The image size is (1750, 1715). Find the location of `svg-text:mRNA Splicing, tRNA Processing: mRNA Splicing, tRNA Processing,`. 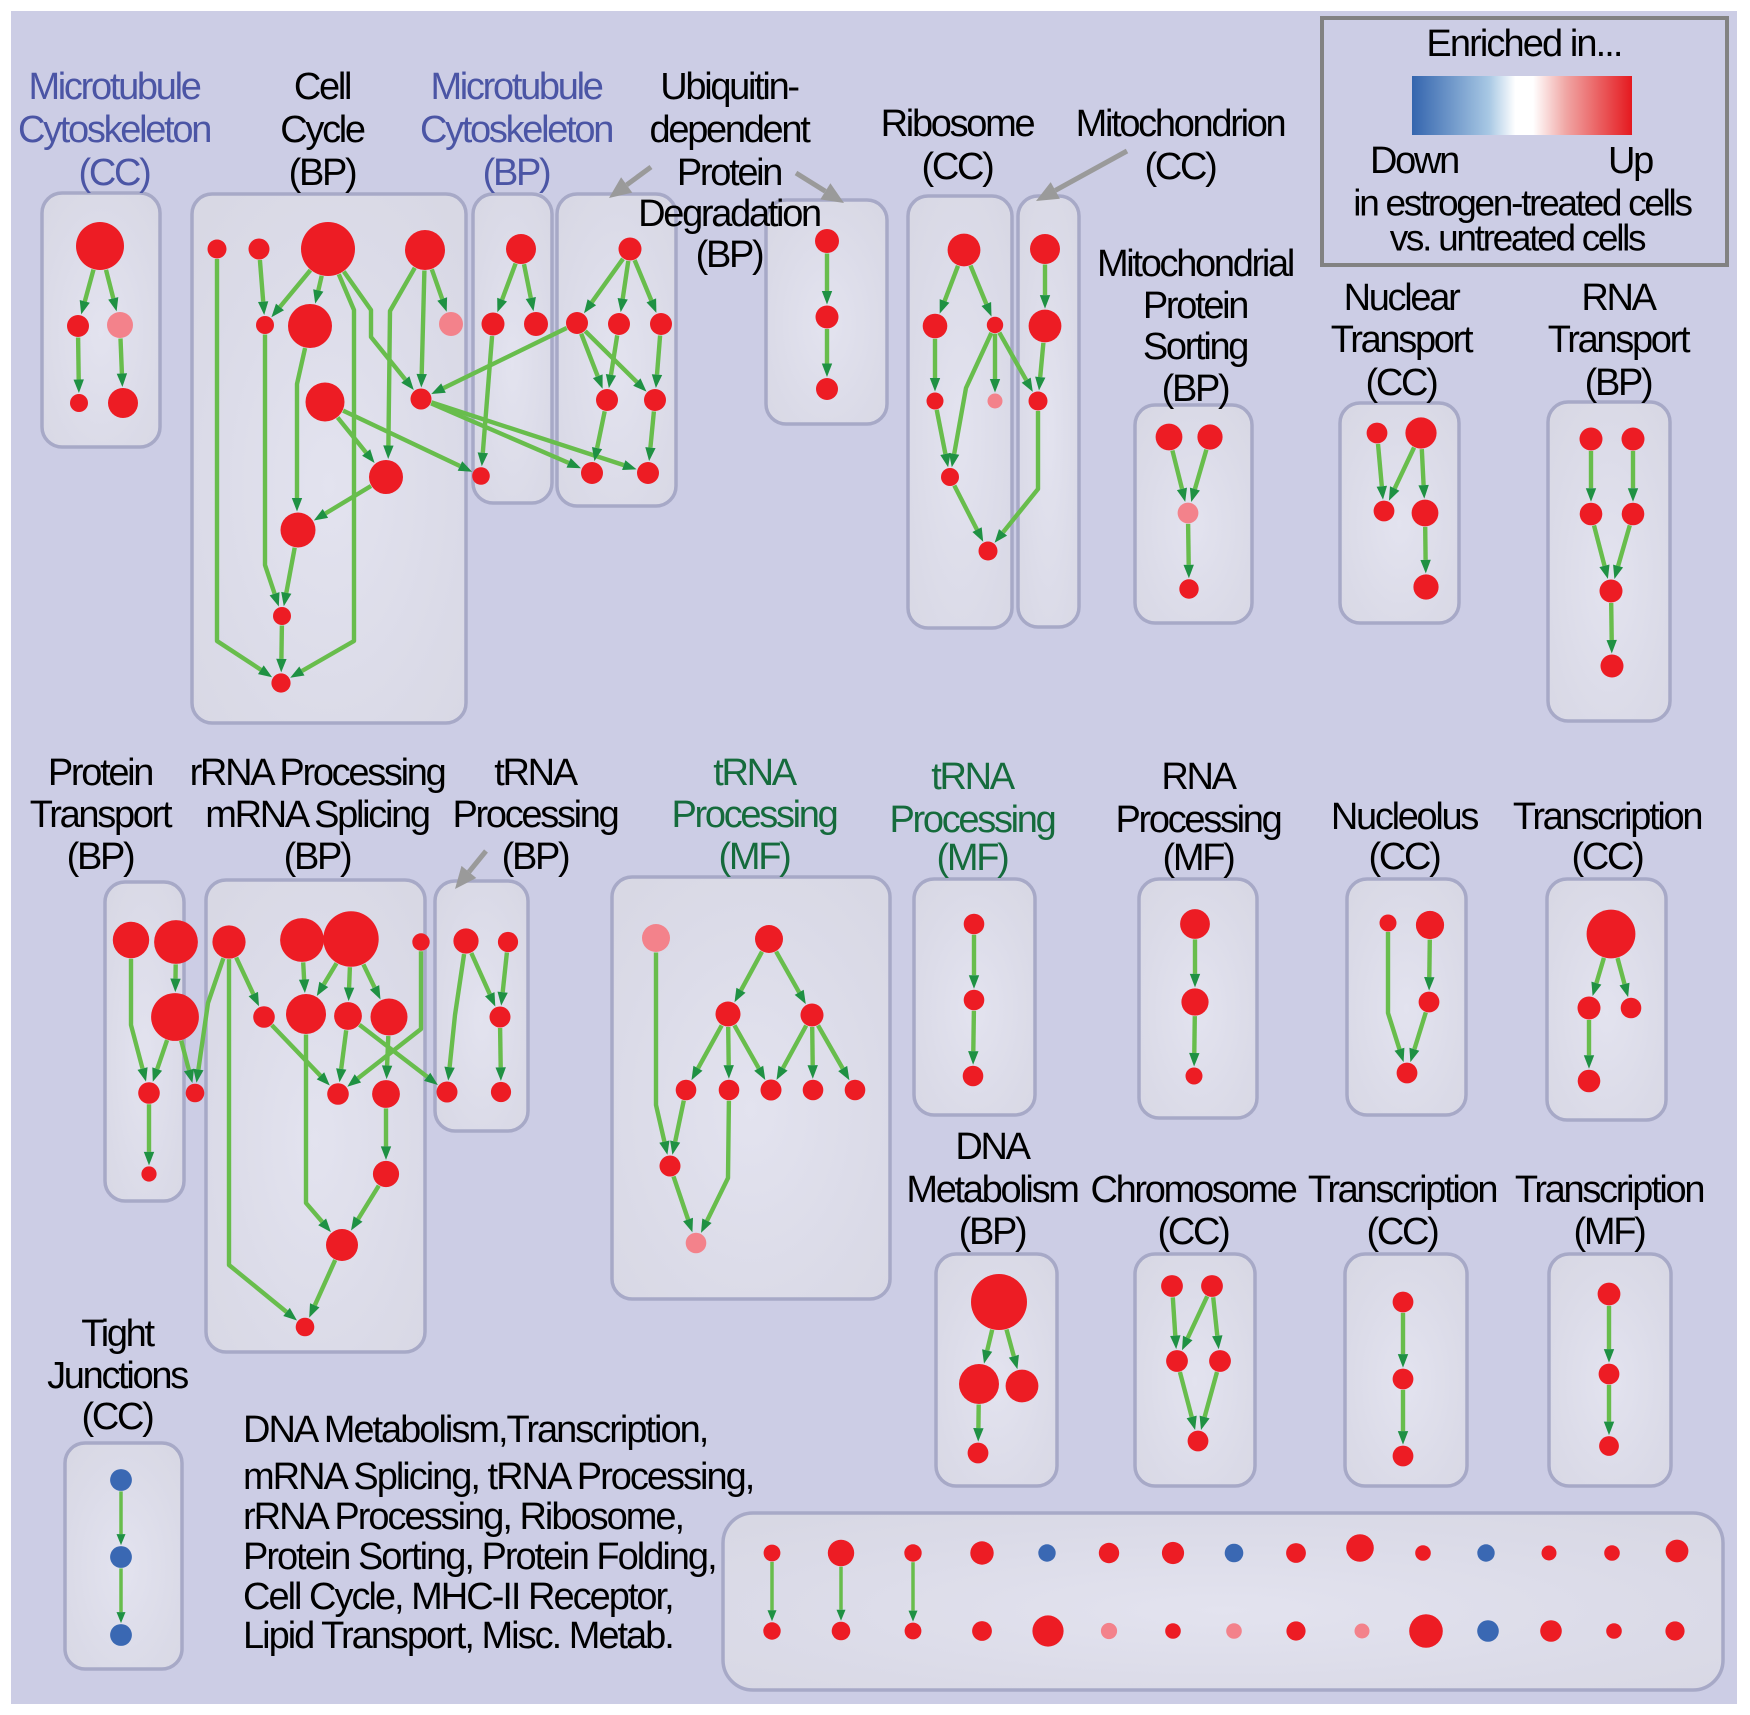

svg-text:mRNA Splicing, tRNA Processing: mRNA Splicing, tRNA Processing, is located at coordinates (498, 1477).